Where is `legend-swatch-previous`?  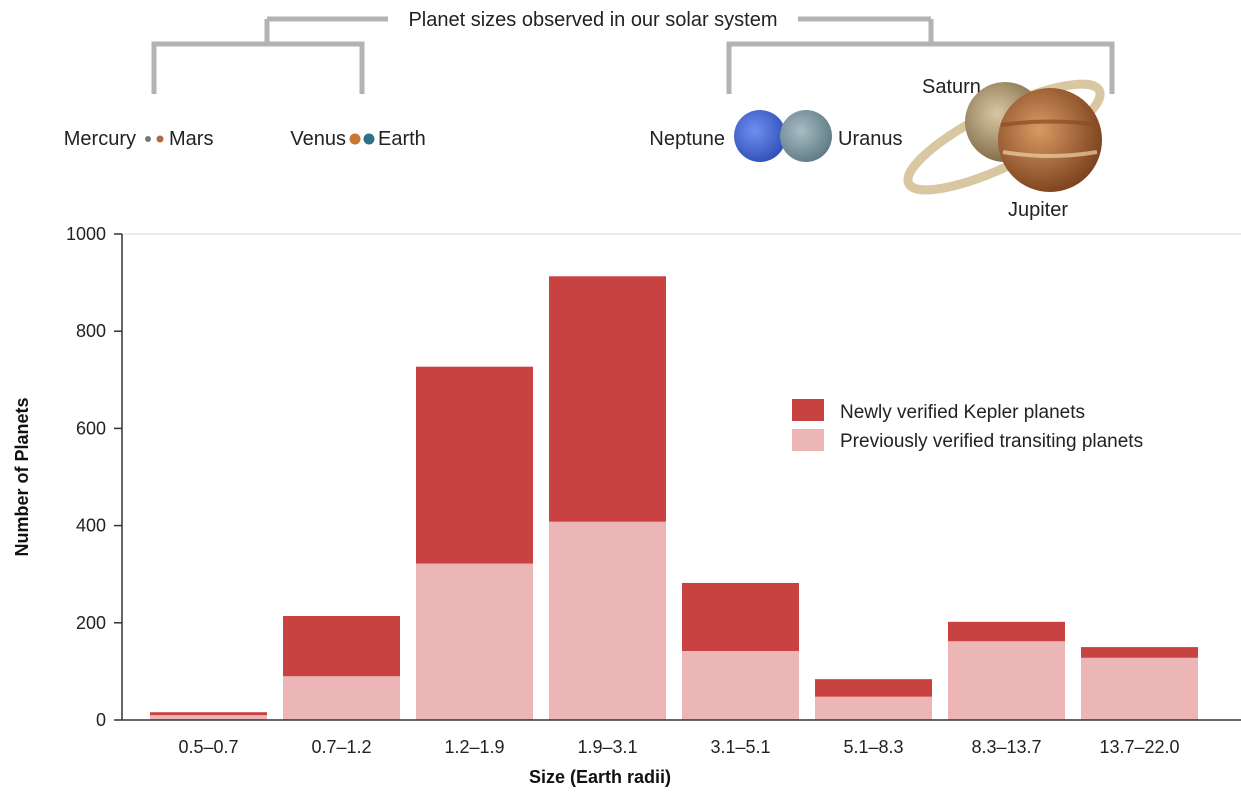 legend-swatch-previous is located at coordinates (808, 440).